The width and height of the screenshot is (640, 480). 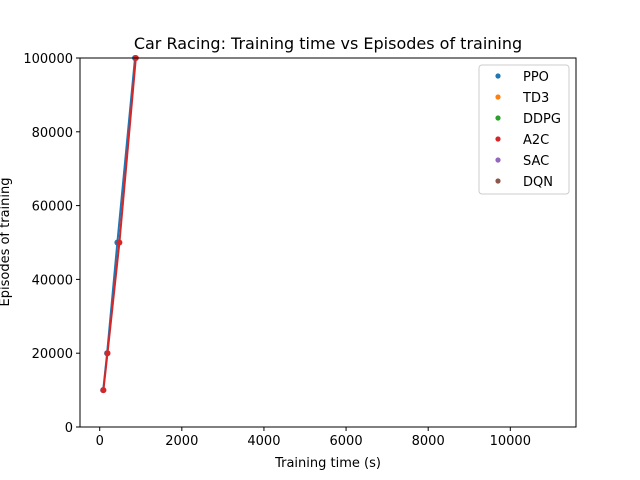 What do you see at coordinates (498, 76) in the screenshot?
I see `legend-marker-ppo` at bounding box center [498, 76].